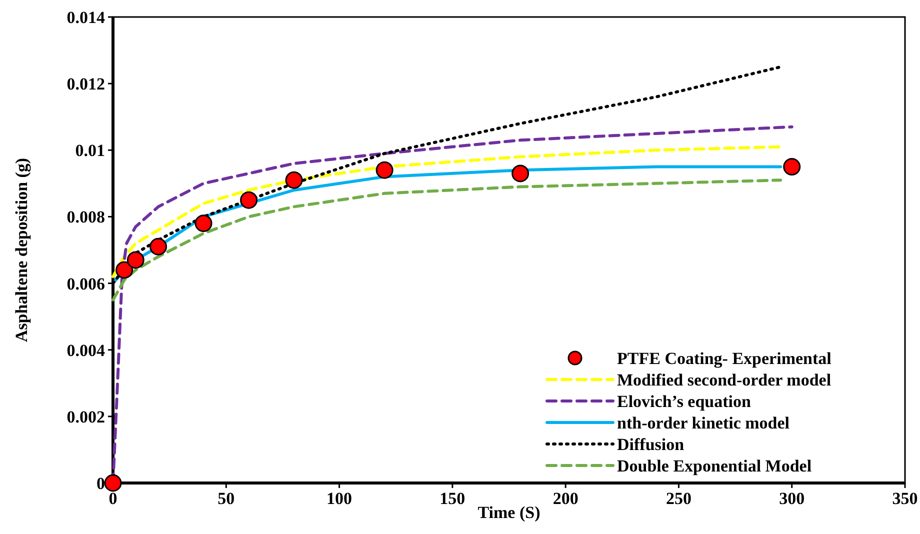  I want to click on legend-label: Diffusion, so click(651, 444).